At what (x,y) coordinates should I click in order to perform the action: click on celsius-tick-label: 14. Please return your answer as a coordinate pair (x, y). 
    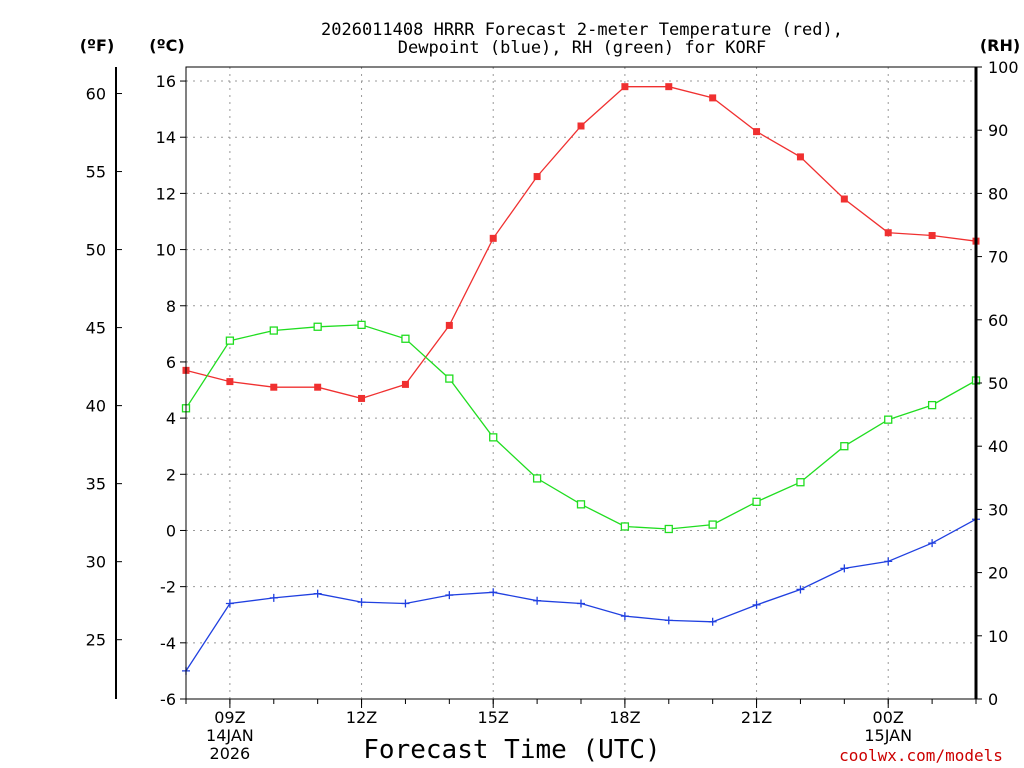
    Looking at the image, I should click on (166, 137).